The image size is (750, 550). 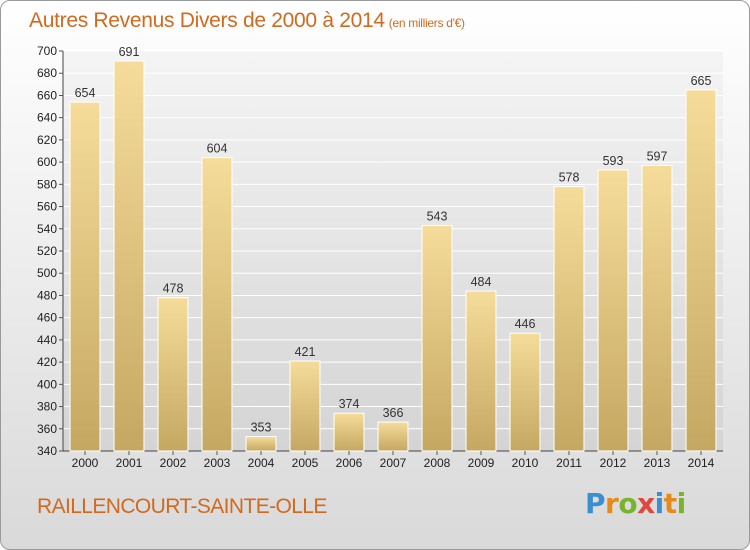 I want to click on value-label: 366, so click(x=393, y=413).